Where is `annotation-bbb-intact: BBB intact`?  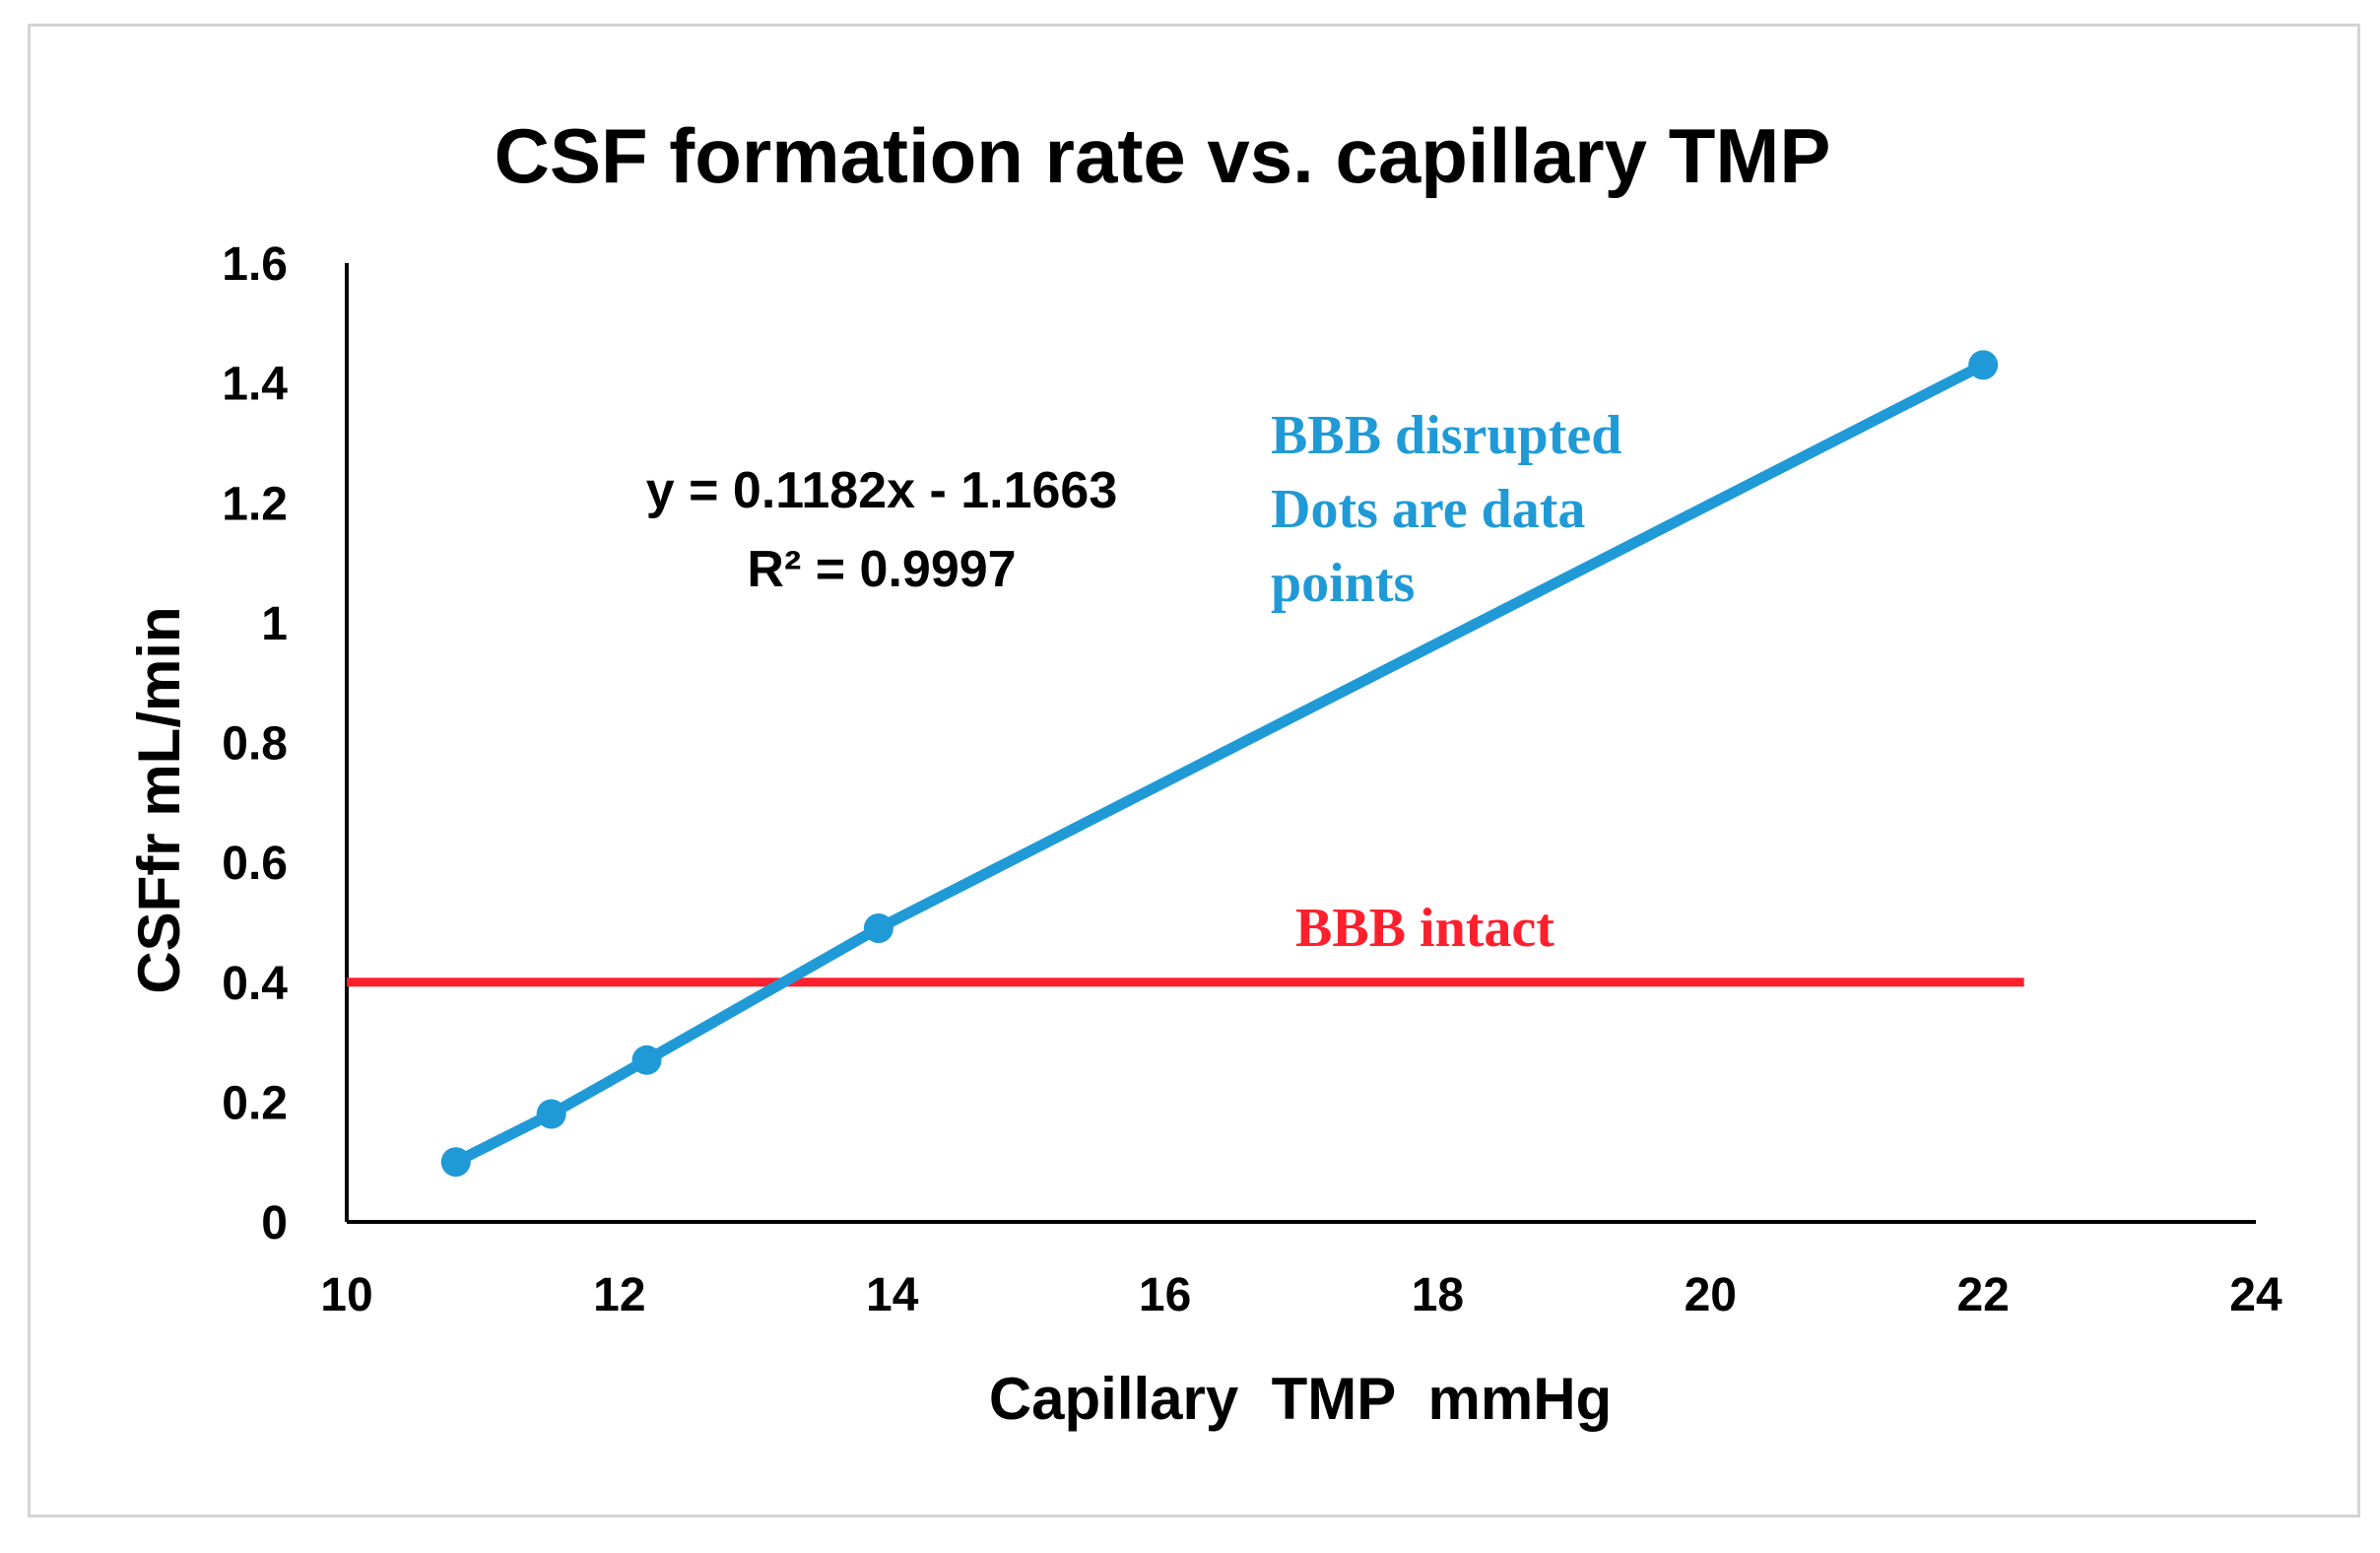
annotation-bbb-intact: BBB intact is located at coordinates (1424, 928).